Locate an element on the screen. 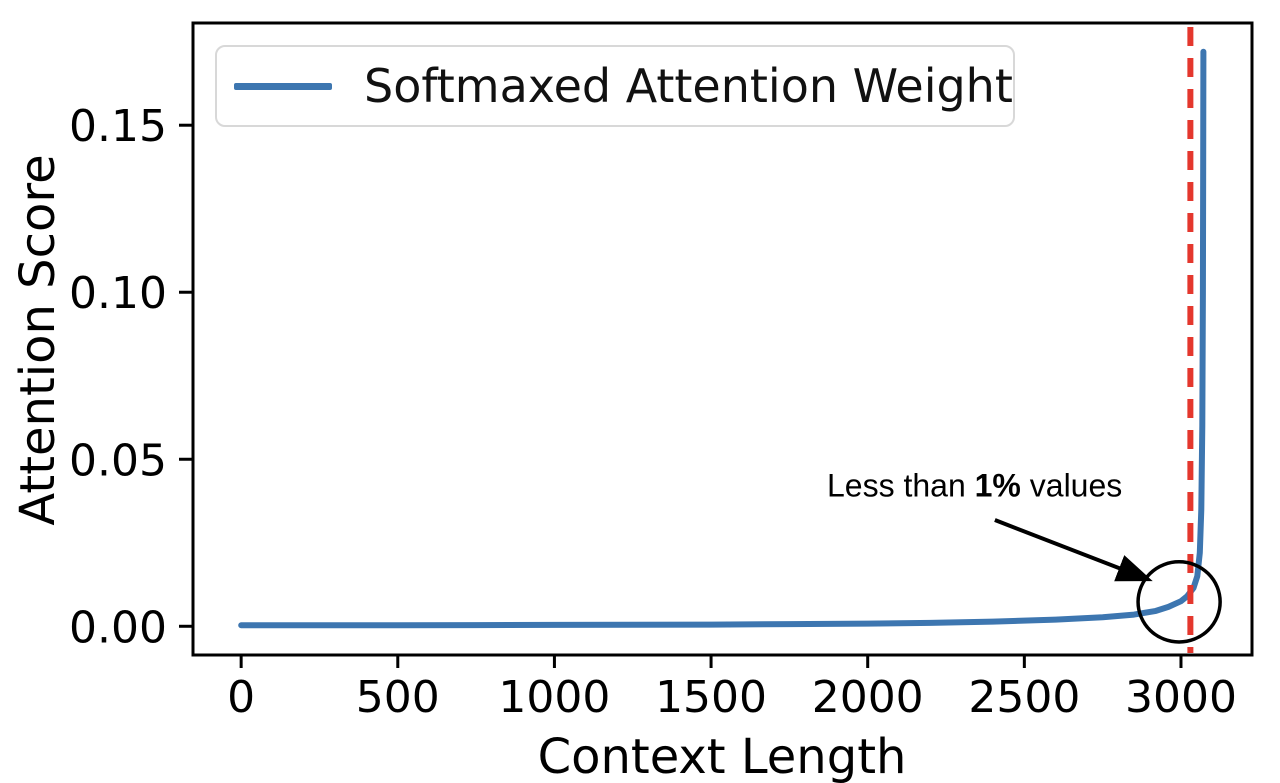 Image resolution: width=1280 pixels, height=783 pixels. legend-label: Softmaxed Attention Weight is located at coordinates (688, 86).